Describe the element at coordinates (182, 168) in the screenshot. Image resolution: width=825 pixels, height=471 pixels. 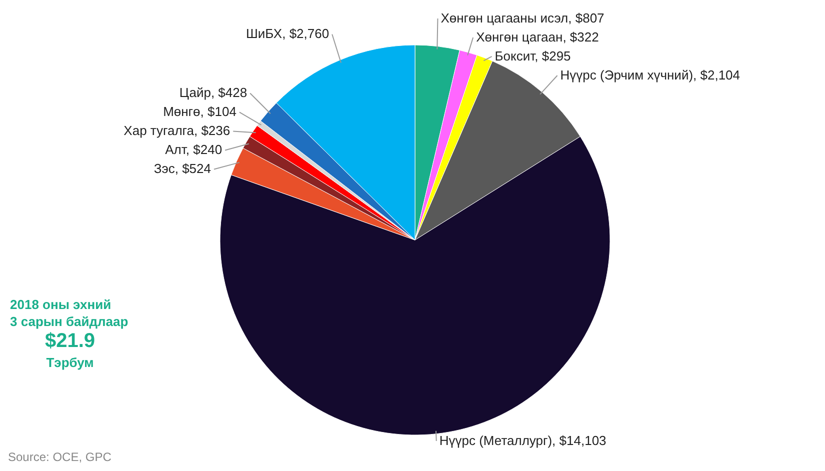
I see `slice-label: Зэс, $524` at that location.